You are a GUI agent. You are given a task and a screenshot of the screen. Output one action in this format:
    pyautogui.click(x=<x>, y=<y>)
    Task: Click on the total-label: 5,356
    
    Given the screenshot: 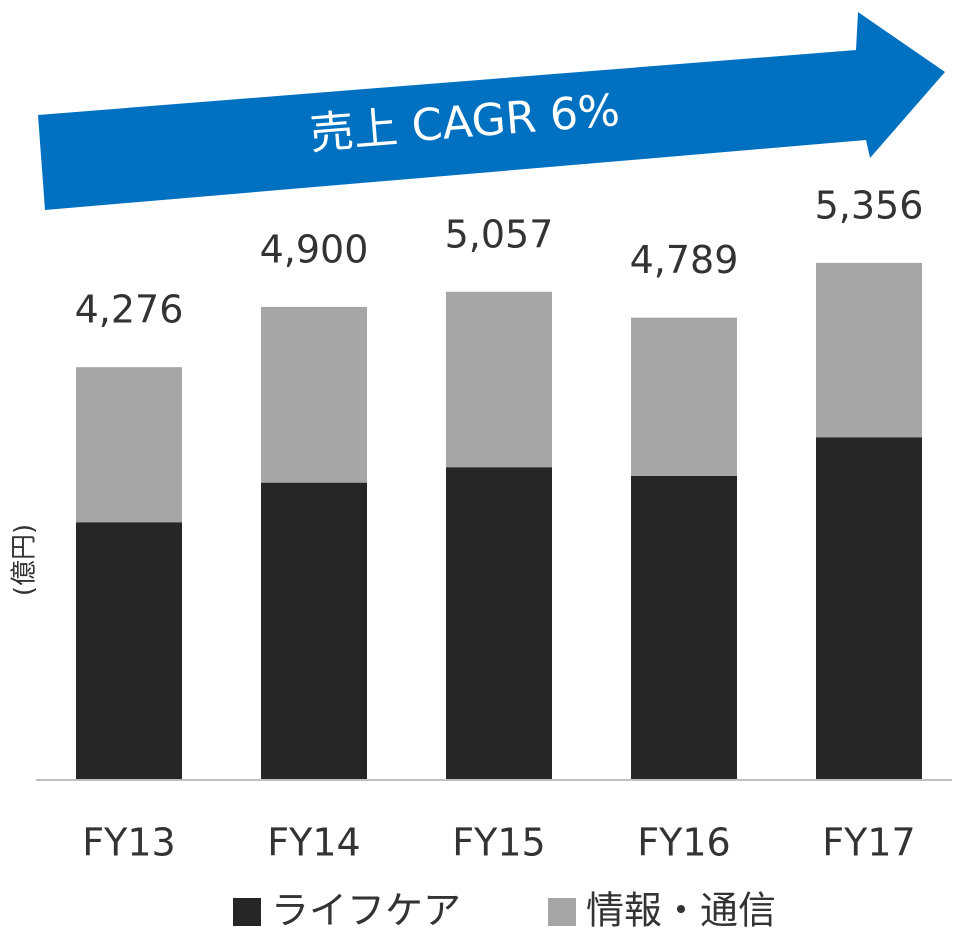 What is the action you would take?
    pyautogui.click(x=869, y=205)
    